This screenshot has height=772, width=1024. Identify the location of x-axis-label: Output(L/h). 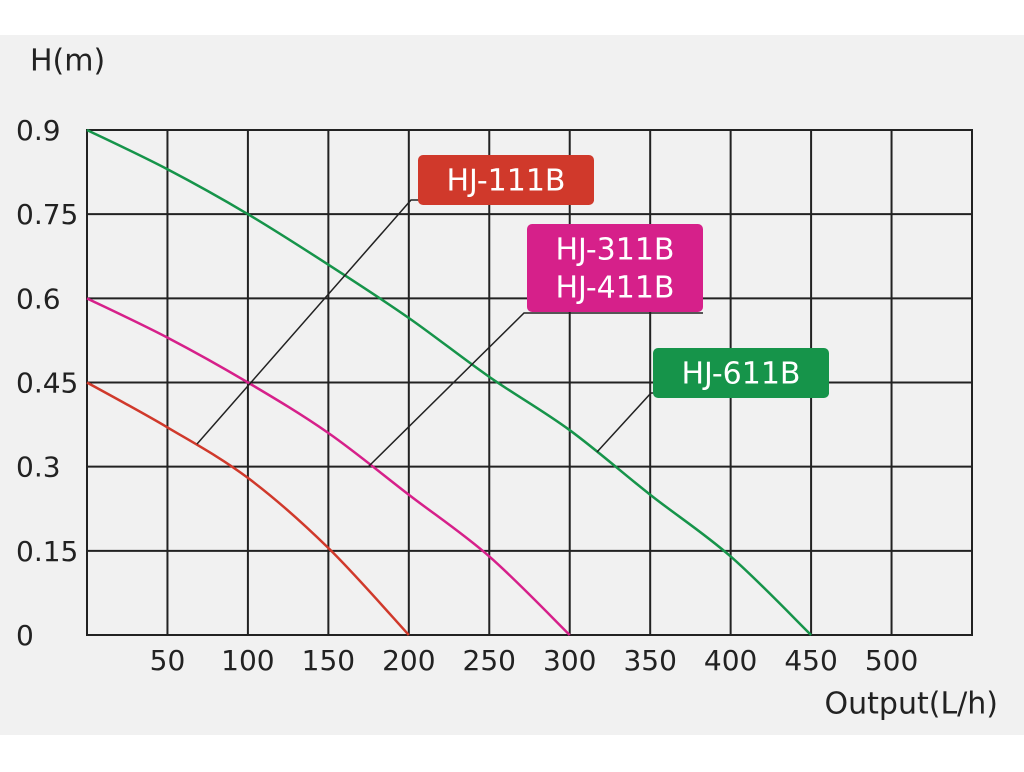
(911, 704).